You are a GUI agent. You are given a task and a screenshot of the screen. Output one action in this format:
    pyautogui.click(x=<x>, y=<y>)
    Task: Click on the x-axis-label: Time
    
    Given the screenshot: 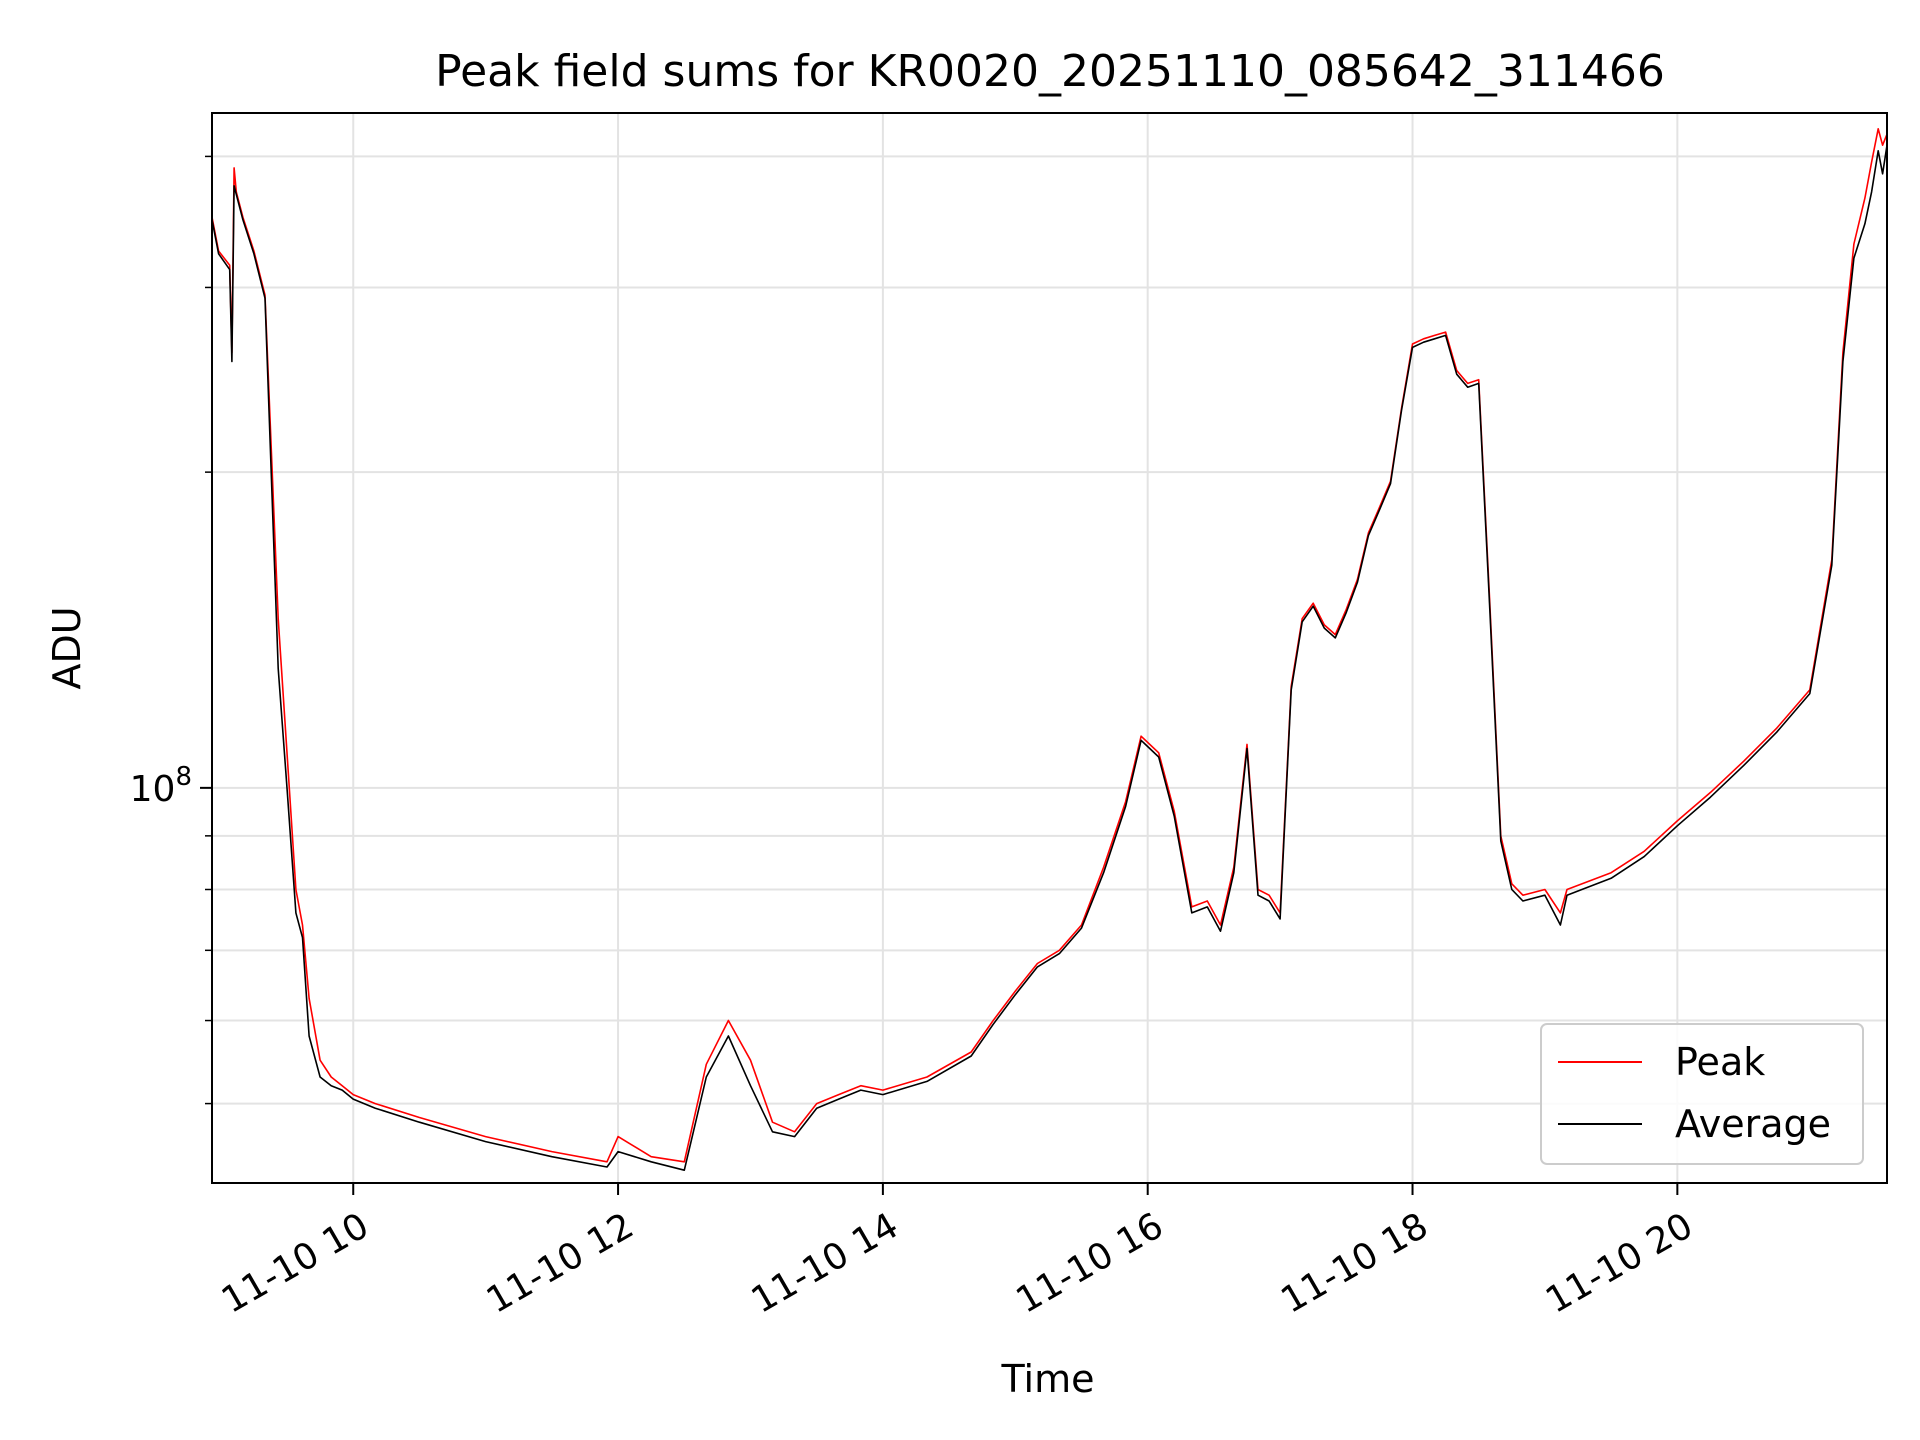 What is the action you would take?
    pyautogui.click(x=1048, y=1379)
    